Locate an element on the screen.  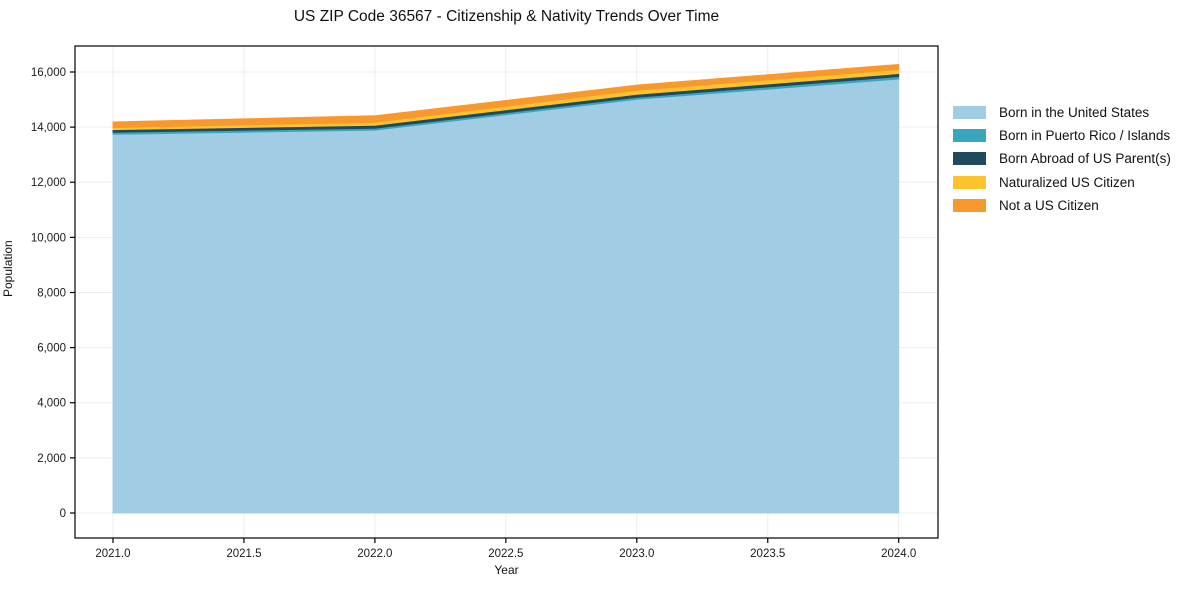
svg-text: 2023.0 is located at coordinates (636, 554).